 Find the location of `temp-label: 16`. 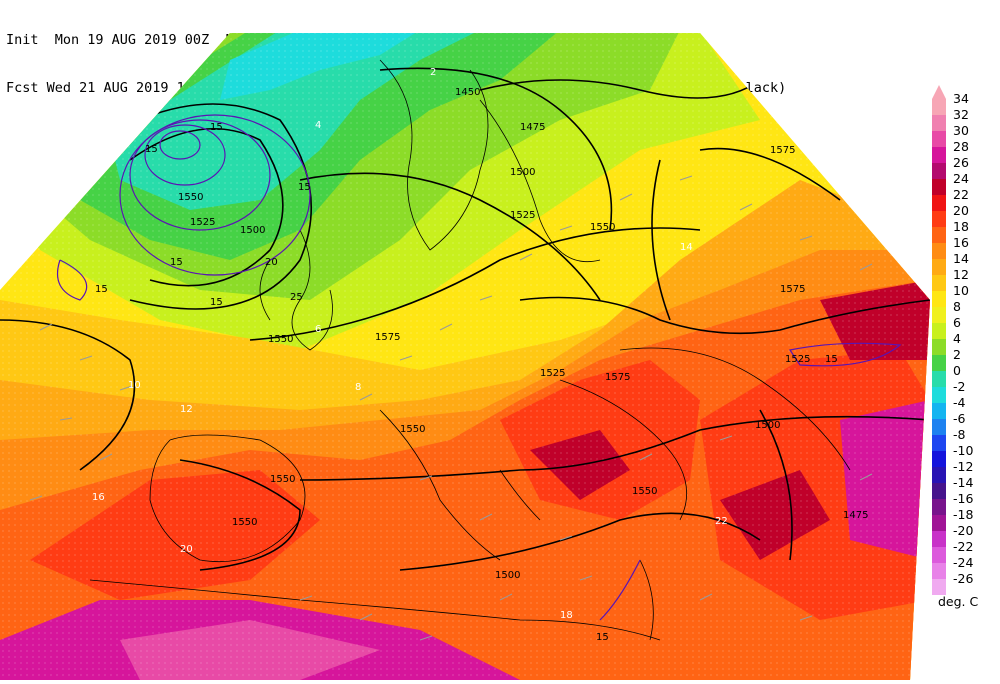

temp-label: 16 is located at coordinates (98, 497).